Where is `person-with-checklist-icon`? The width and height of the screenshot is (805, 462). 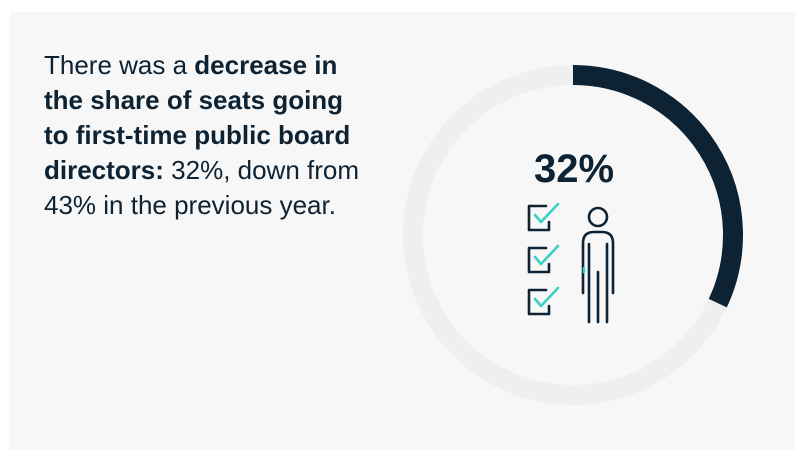
person-with-checklist-icon is located at coordinates (571, 263).